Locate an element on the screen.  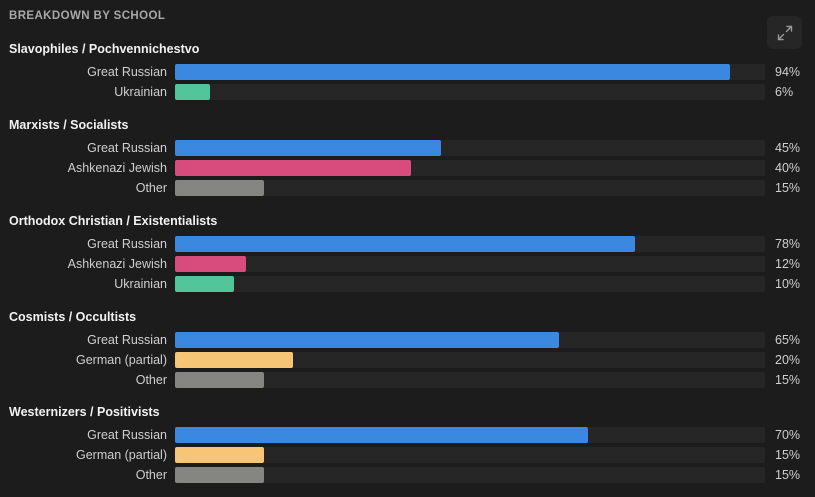
school-group-title: Cosmists / Occultists is located at coordinates (73, 317).